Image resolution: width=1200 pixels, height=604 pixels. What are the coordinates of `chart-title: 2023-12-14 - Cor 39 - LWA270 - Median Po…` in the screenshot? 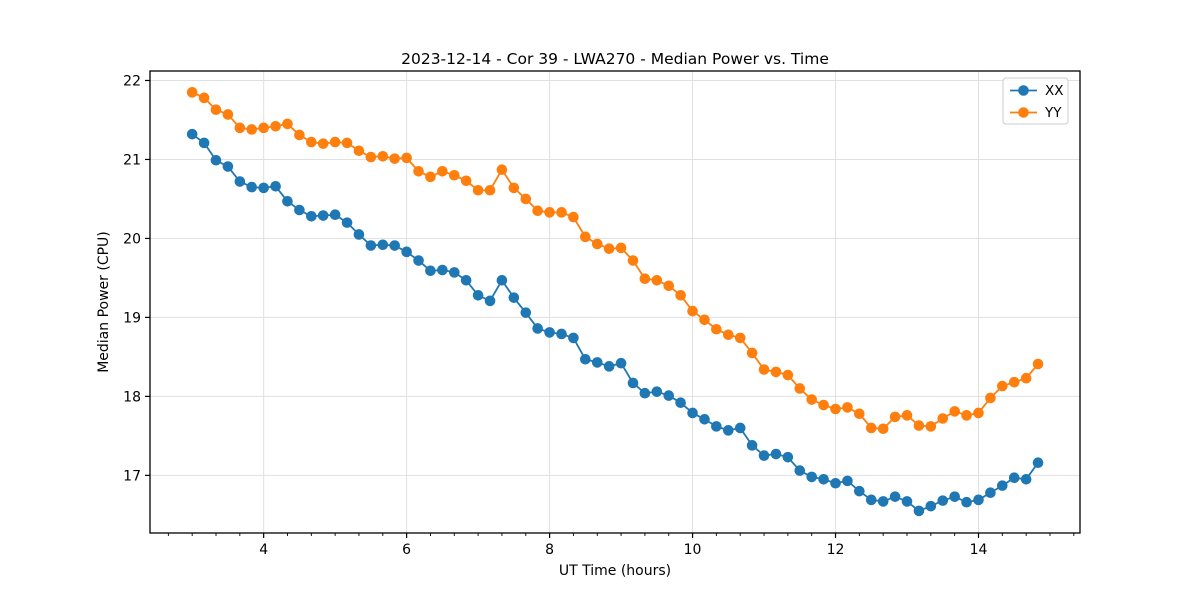 It's located at (615, 59).